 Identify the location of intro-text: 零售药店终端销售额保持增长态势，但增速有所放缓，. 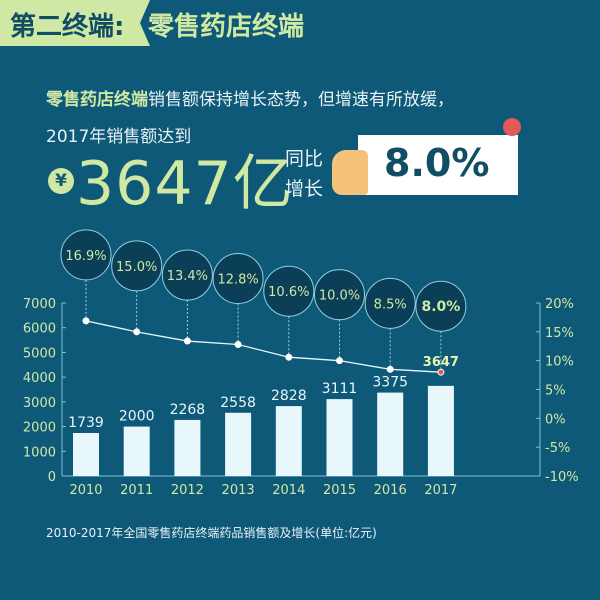
(250, 97).